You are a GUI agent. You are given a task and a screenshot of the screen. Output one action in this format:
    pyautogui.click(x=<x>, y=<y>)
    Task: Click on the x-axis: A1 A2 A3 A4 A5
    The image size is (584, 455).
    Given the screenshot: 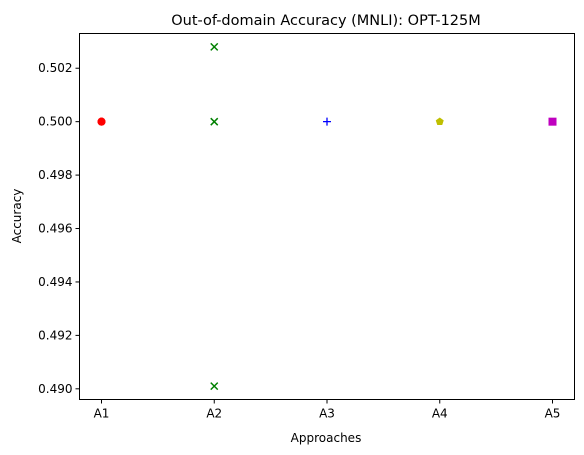 What is the action you would take?
    pyautogui.click(x=327, y=410)
    